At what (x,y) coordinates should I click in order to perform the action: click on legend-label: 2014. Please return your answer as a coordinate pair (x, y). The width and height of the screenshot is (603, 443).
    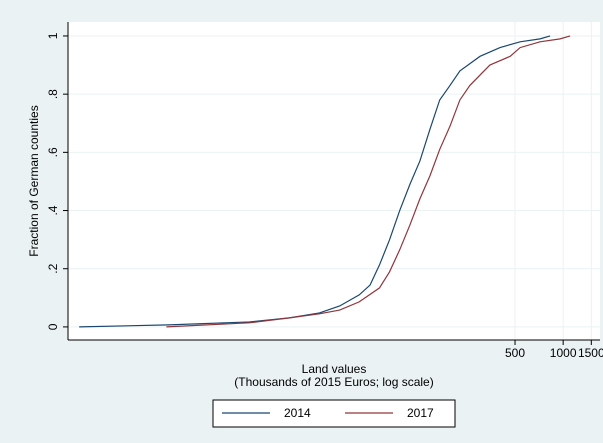
    Looking at the image, I should click on (297, 413).